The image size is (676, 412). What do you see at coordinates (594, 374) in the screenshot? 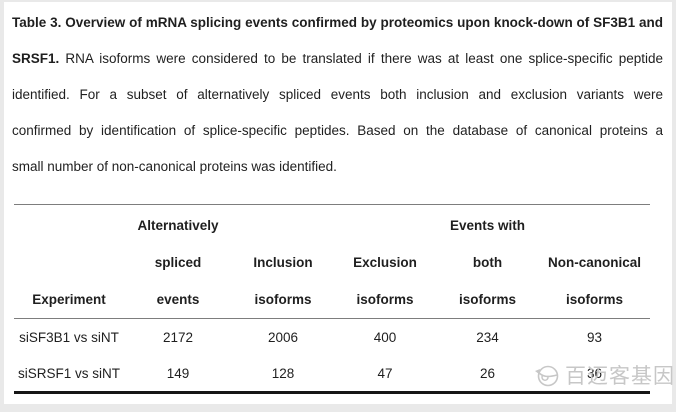
I see `cell-non-canonical-isoforms: 36` at bounding box center [594, 374].